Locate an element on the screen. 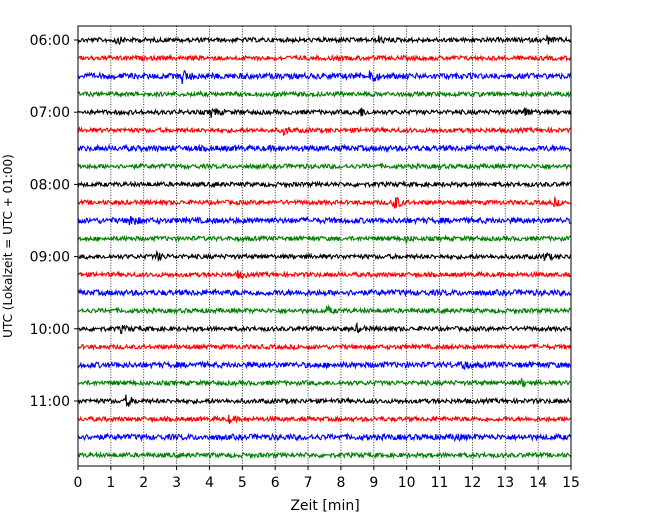 Image resolution: width=650 pixels, height=520 pixels. x-tick-label: 0 is located at coordinates (78, 483).